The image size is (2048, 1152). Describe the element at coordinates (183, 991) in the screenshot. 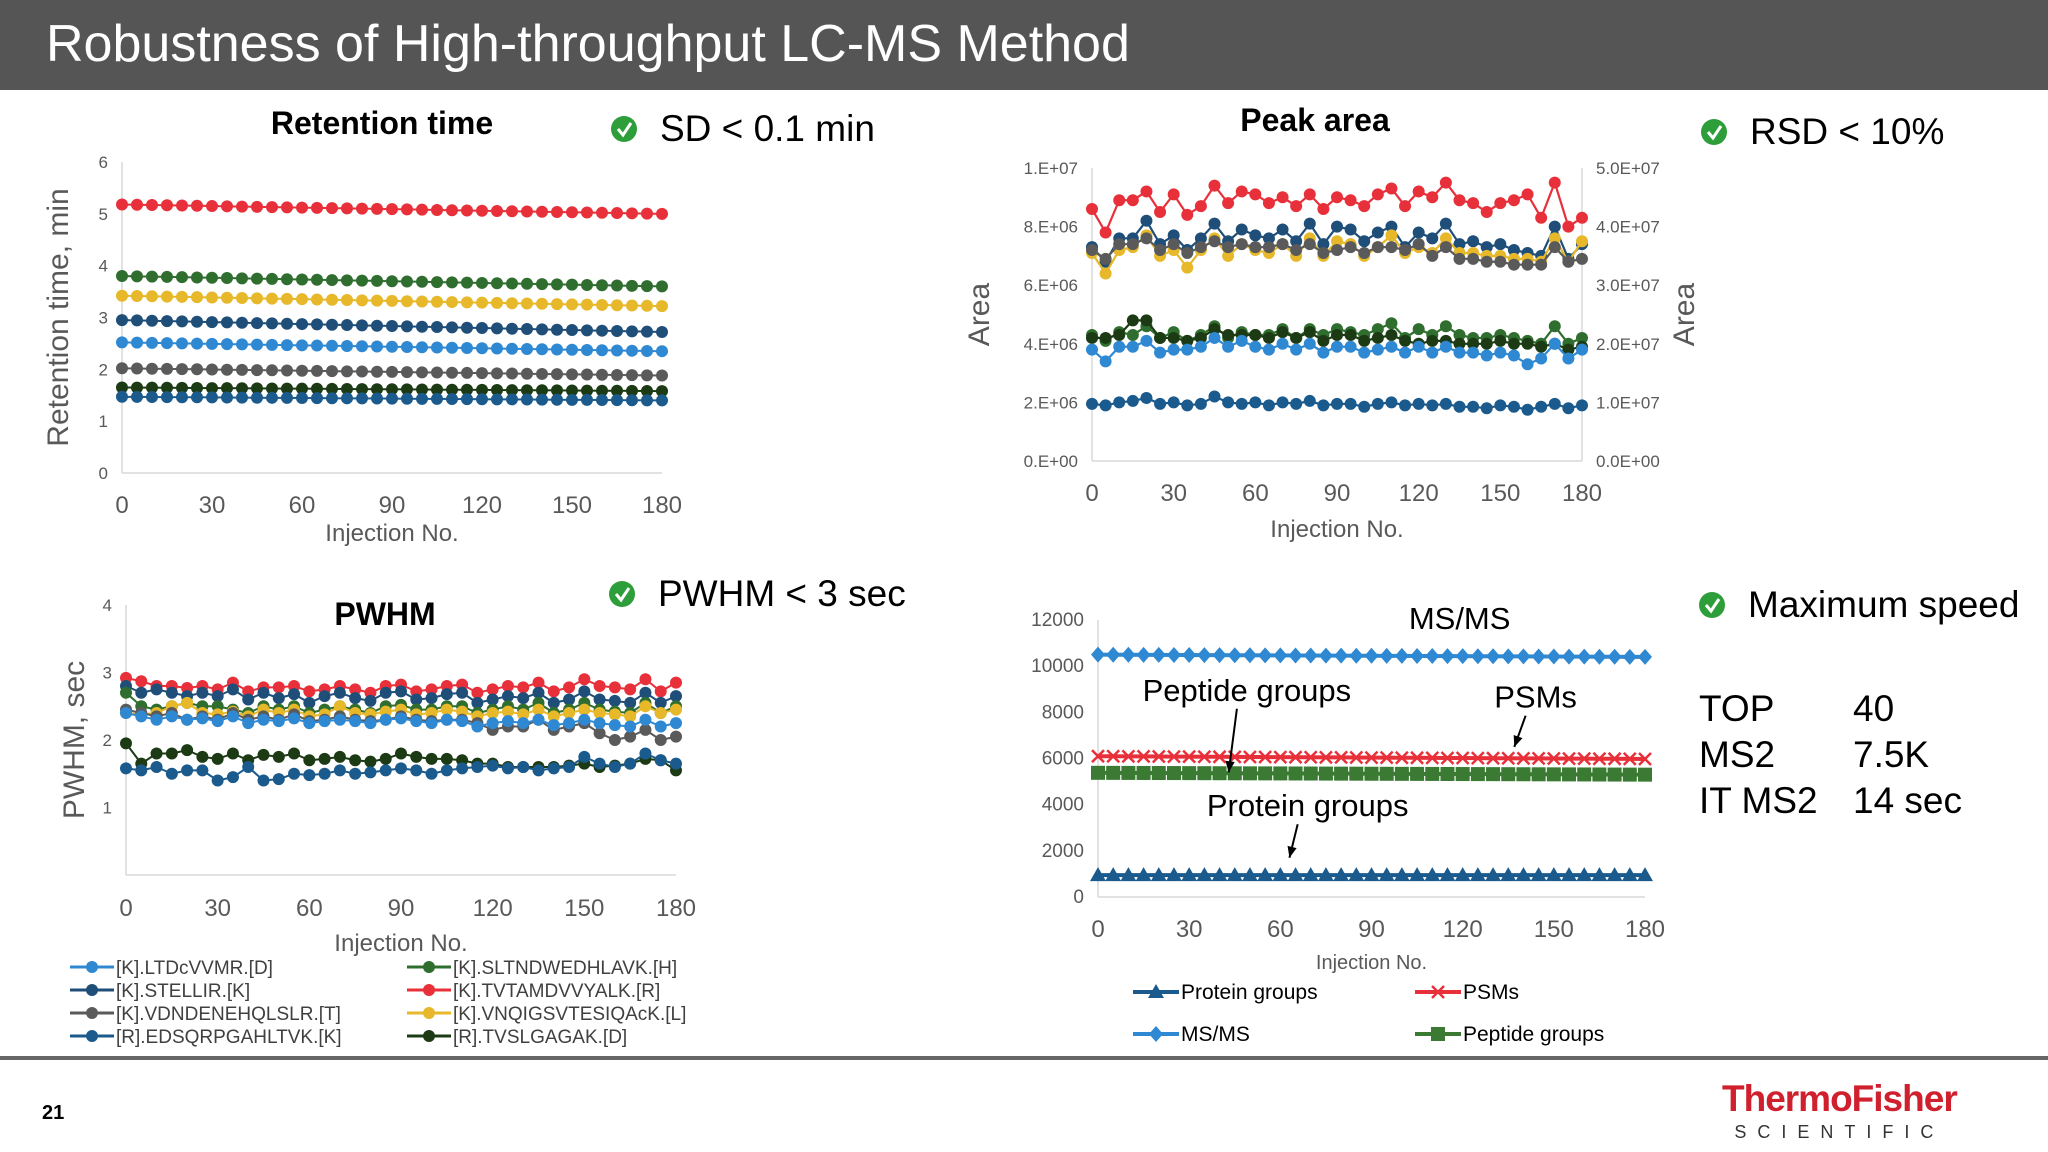

I see `legend-label: [K].STELLIR.[K]` at that location.